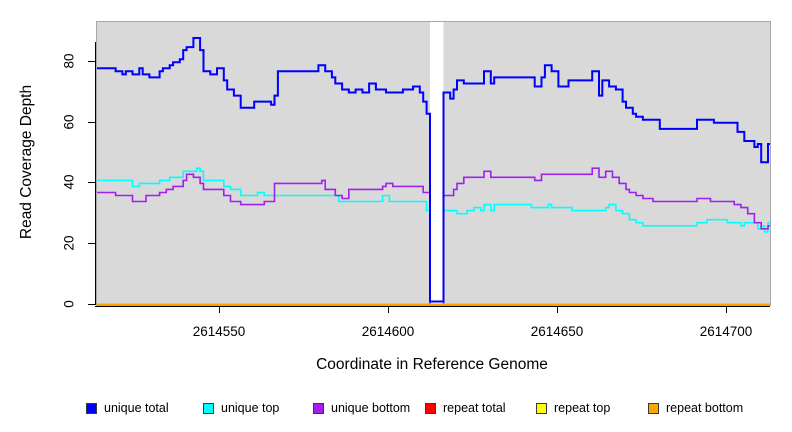 This screenshot has height=432, width=792. I want to click on legend-label: unique total, so click(136, 408).